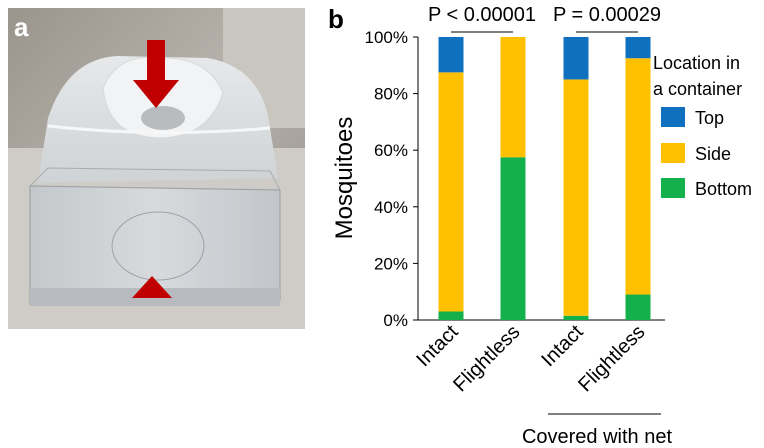 Image resolution: width=764 pixels, height=448 pixels. What do you see at coordinates (713, 154) in the screenshot?
I see `legend-label-side: Side` at bounding box center [713, 154].